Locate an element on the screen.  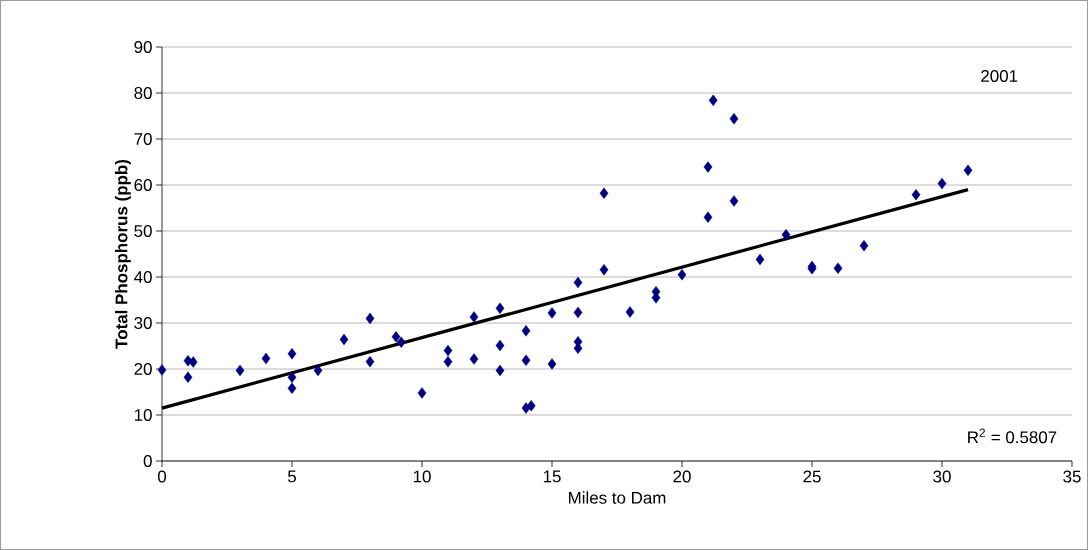
x-tick-label: 15 is located at coordinates (552, 476).